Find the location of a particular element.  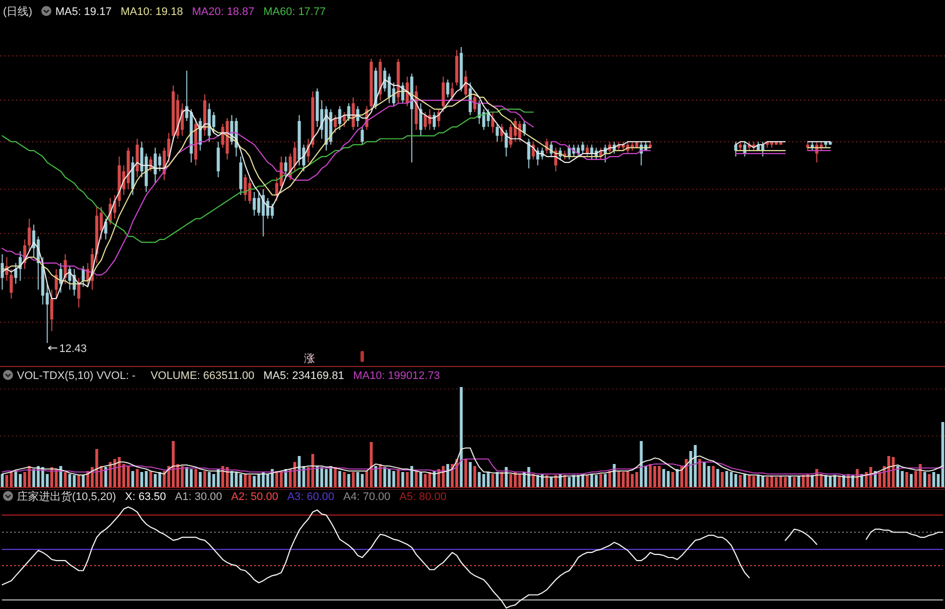

text: MA10: 19.18 is located at coordinates (151, 12).